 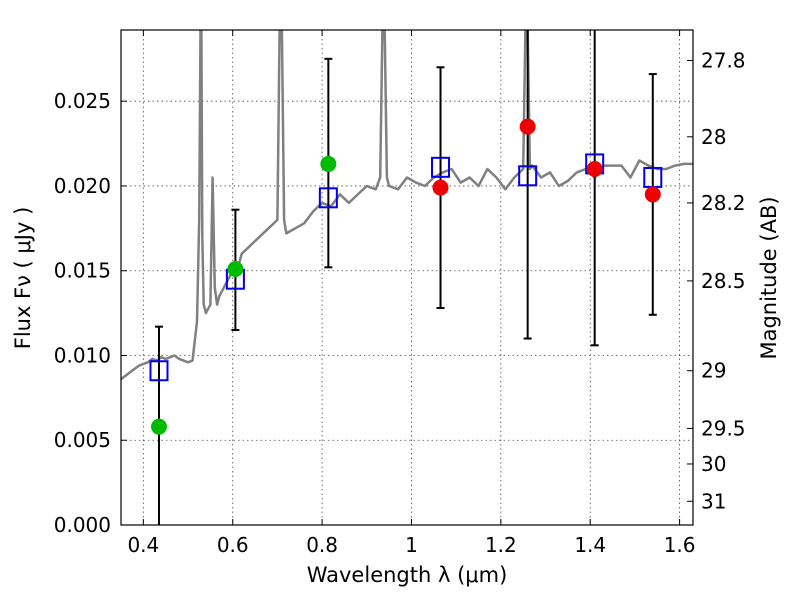 What do you see at coordinates (82, 525) in the screenshot?
I see `y-tick-label: 0.000` at bounding box center [82, 525].